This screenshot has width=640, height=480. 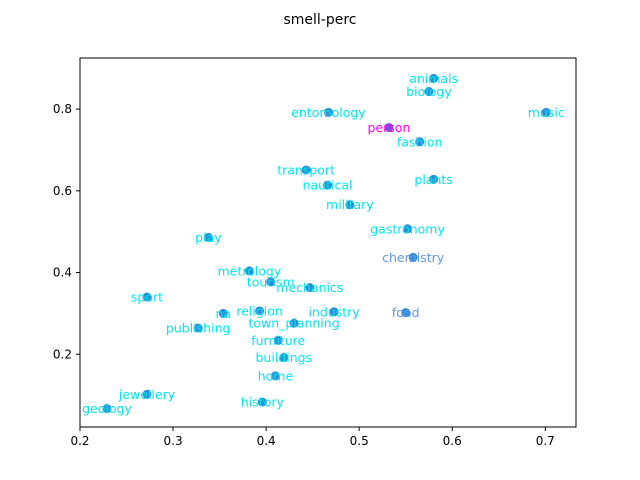 I want to click on point-label: industry, so click(x=334, y=311).